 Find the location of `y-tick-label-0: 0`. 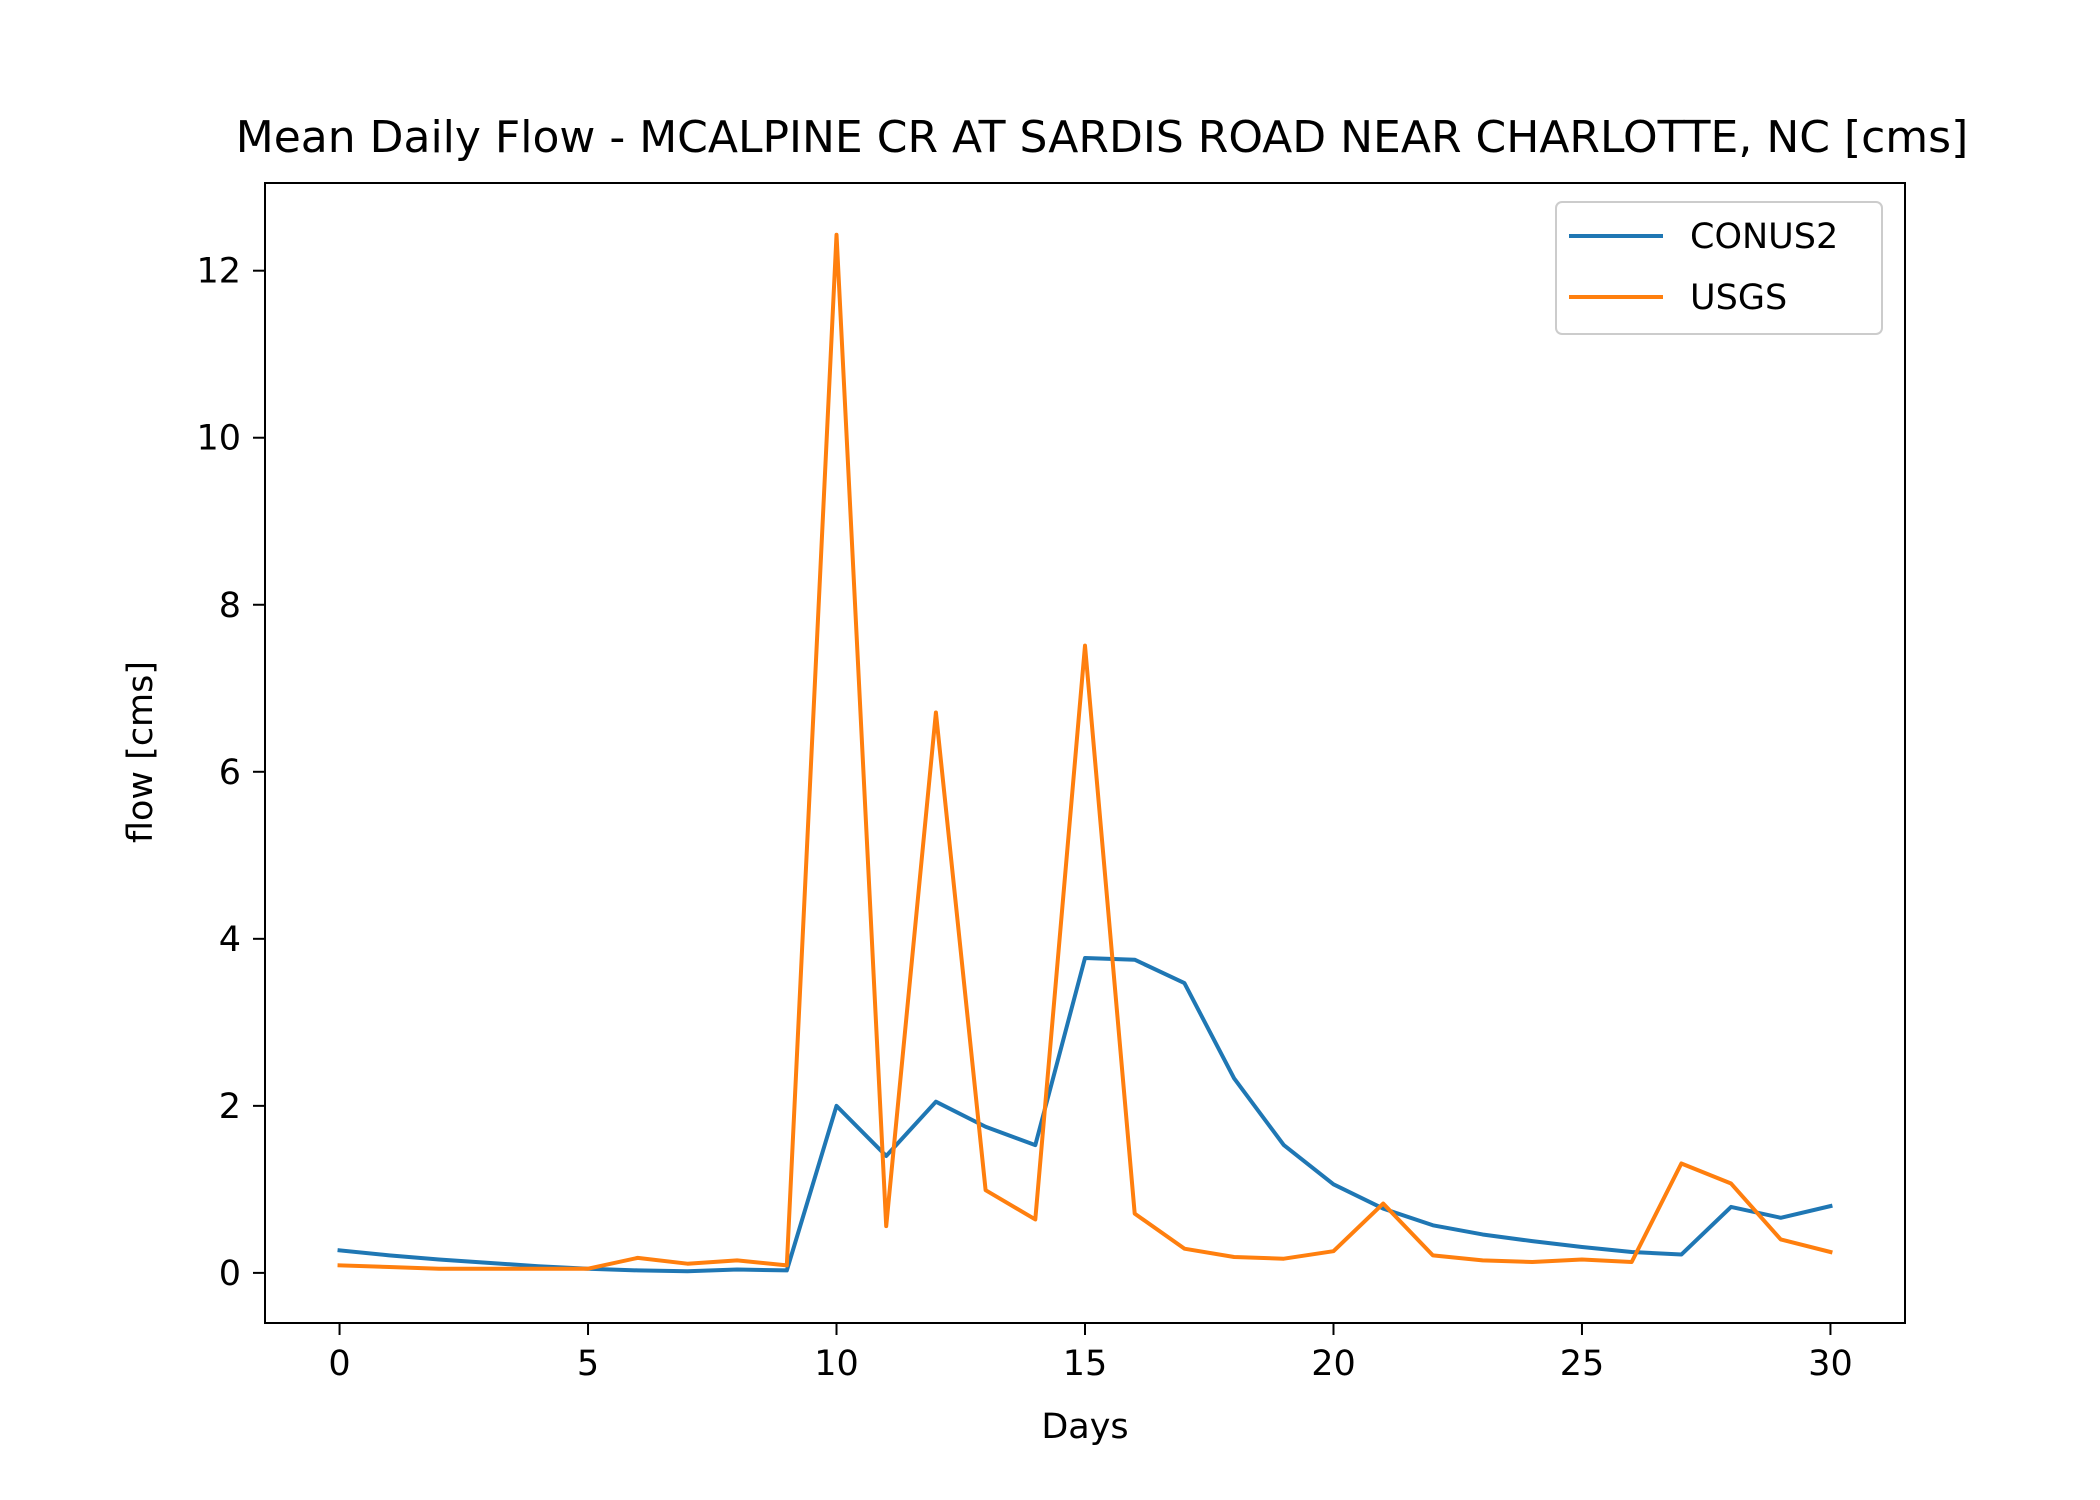

y-tick-label-0: 0 is located at coordinates (230, 1274).